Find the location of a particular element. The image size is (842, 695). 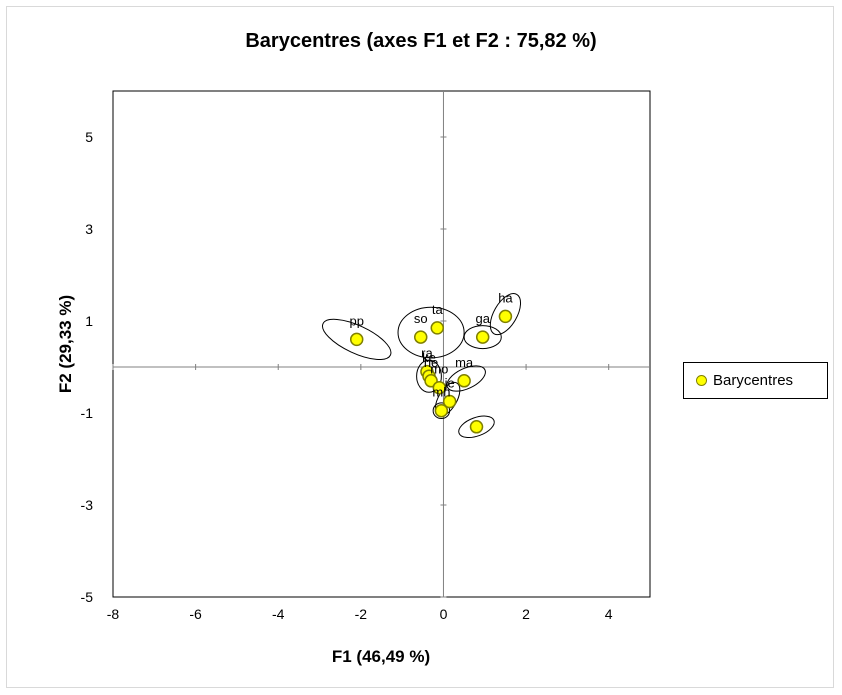

y-tick-label: -1 is located at coordinates (87, 413).